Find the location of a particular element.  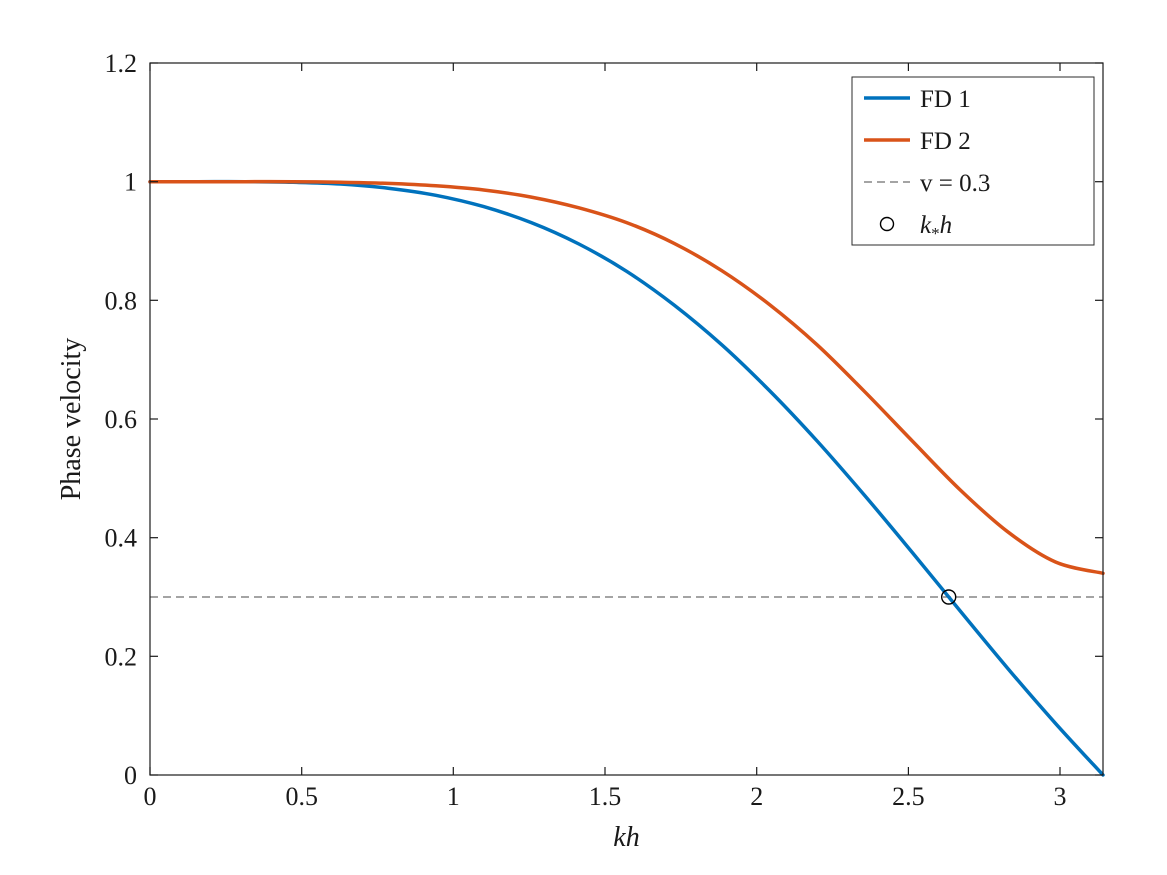

x-tick-label: 0 is located at coordinates (150, 796).